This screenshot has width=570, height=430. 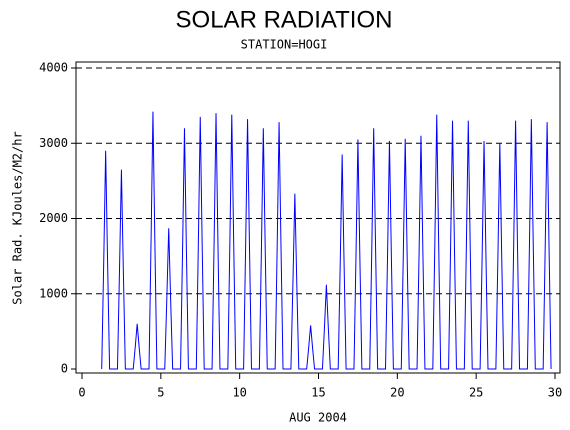 What do you see at coordinates (239, 393) in the screenshot?
I see `x-tick-label: 10` at bounding box center [239, 393].